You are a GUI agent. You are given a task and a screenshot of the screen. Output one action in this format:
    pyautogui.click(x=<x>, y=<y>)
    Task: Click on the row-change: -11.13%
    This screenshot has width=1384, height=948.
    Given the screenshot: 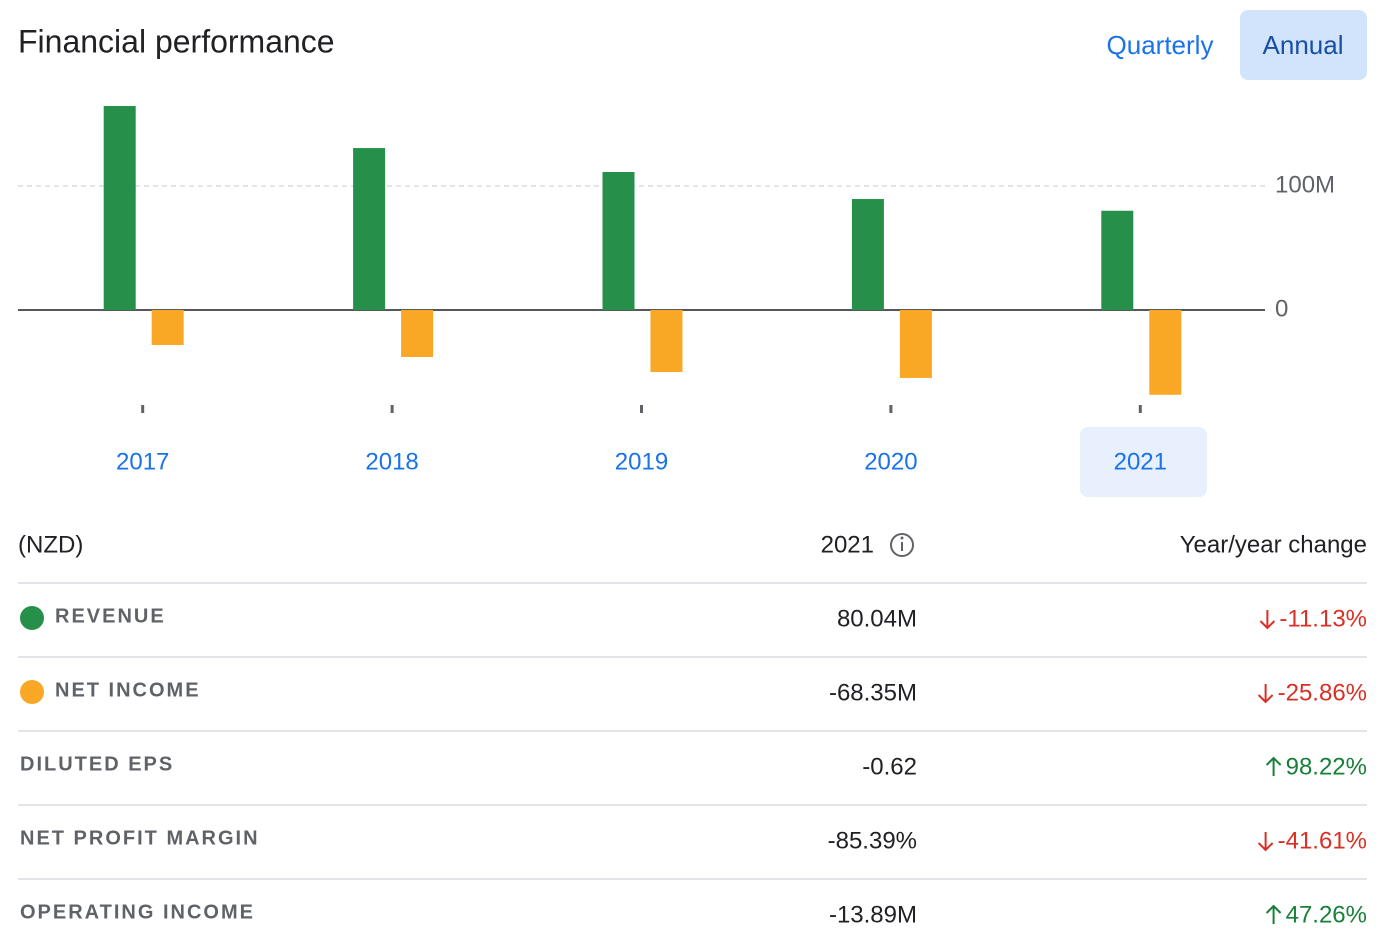 What is the action you would take?
    pyautogui.click(x=1323, y=618)
    